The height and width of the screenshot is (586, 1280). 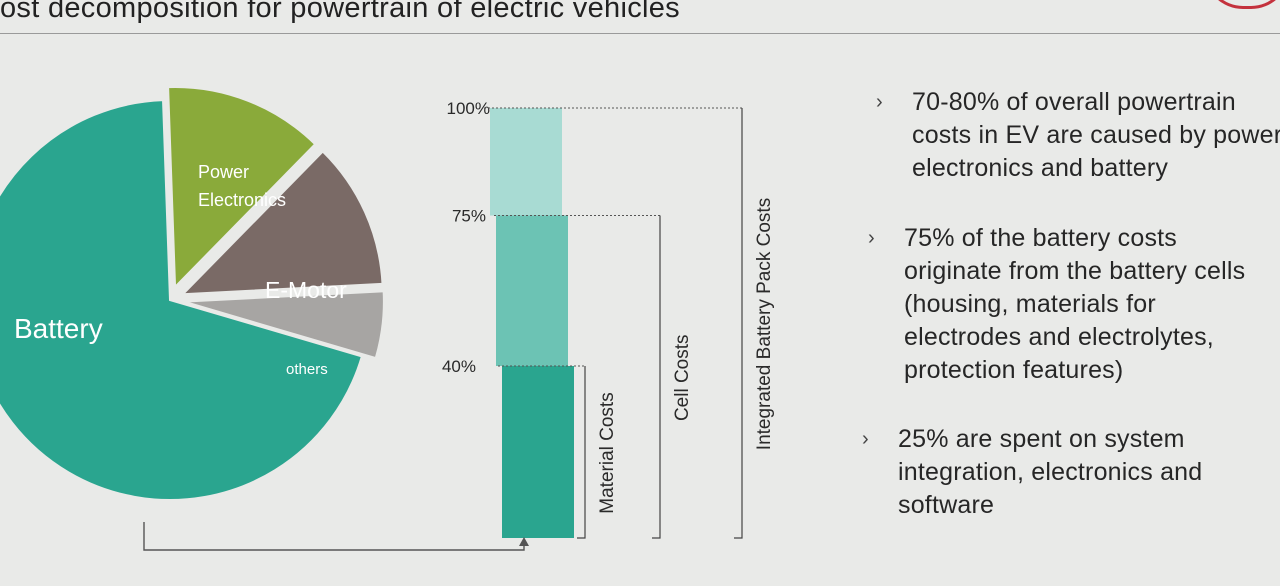 What do you see at coordinates (607, 452) in the screenshot?
I see `bracket-label: Material Costs` at bounding box center [607, 452].